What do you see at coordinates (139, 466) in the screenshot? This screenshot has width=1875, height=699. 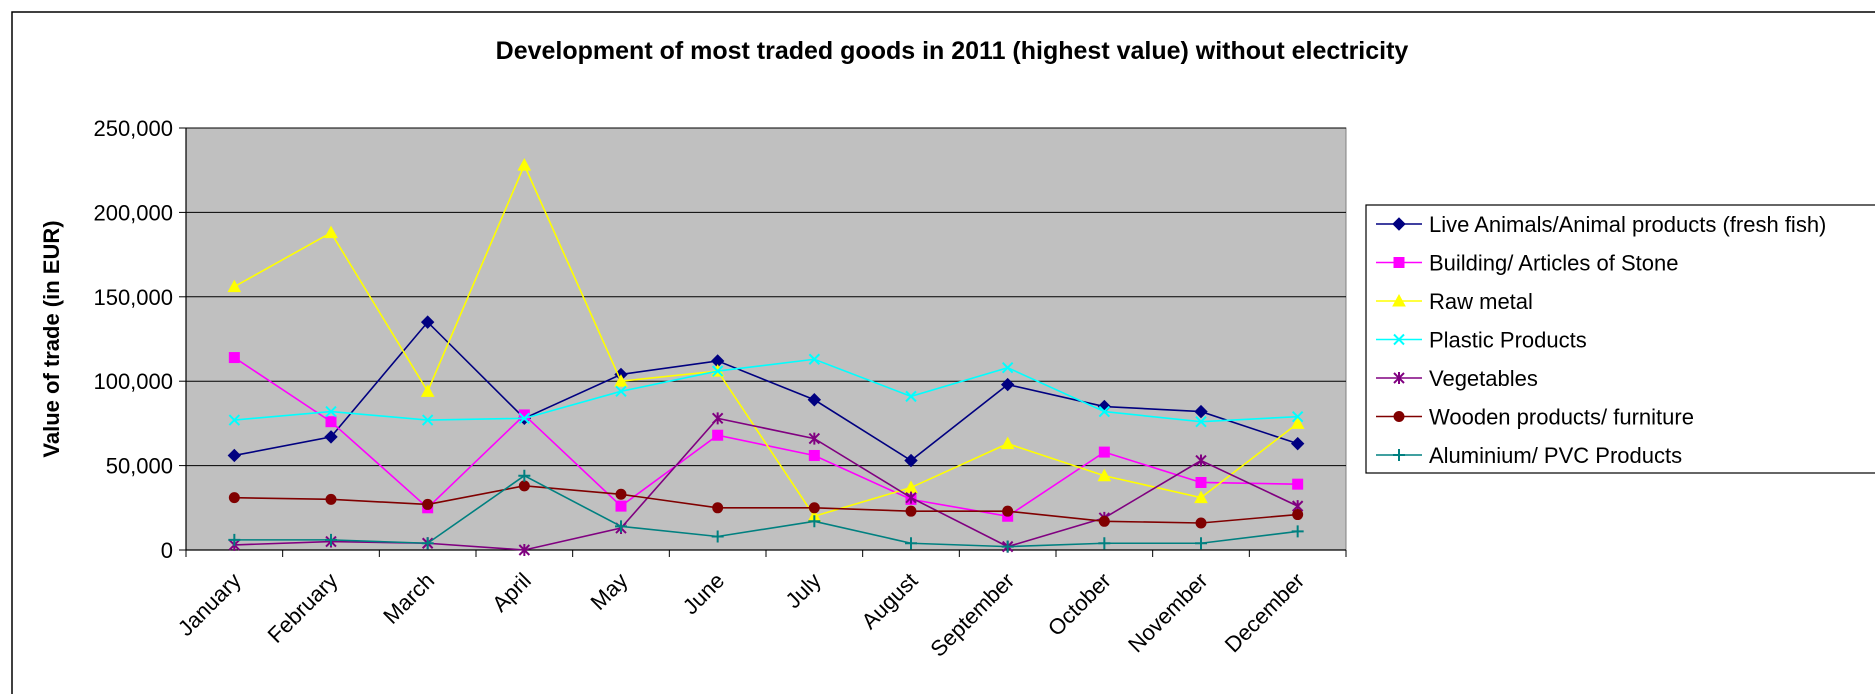 I see `y-tick-label: 50,000` at bounding box center [139, 466].